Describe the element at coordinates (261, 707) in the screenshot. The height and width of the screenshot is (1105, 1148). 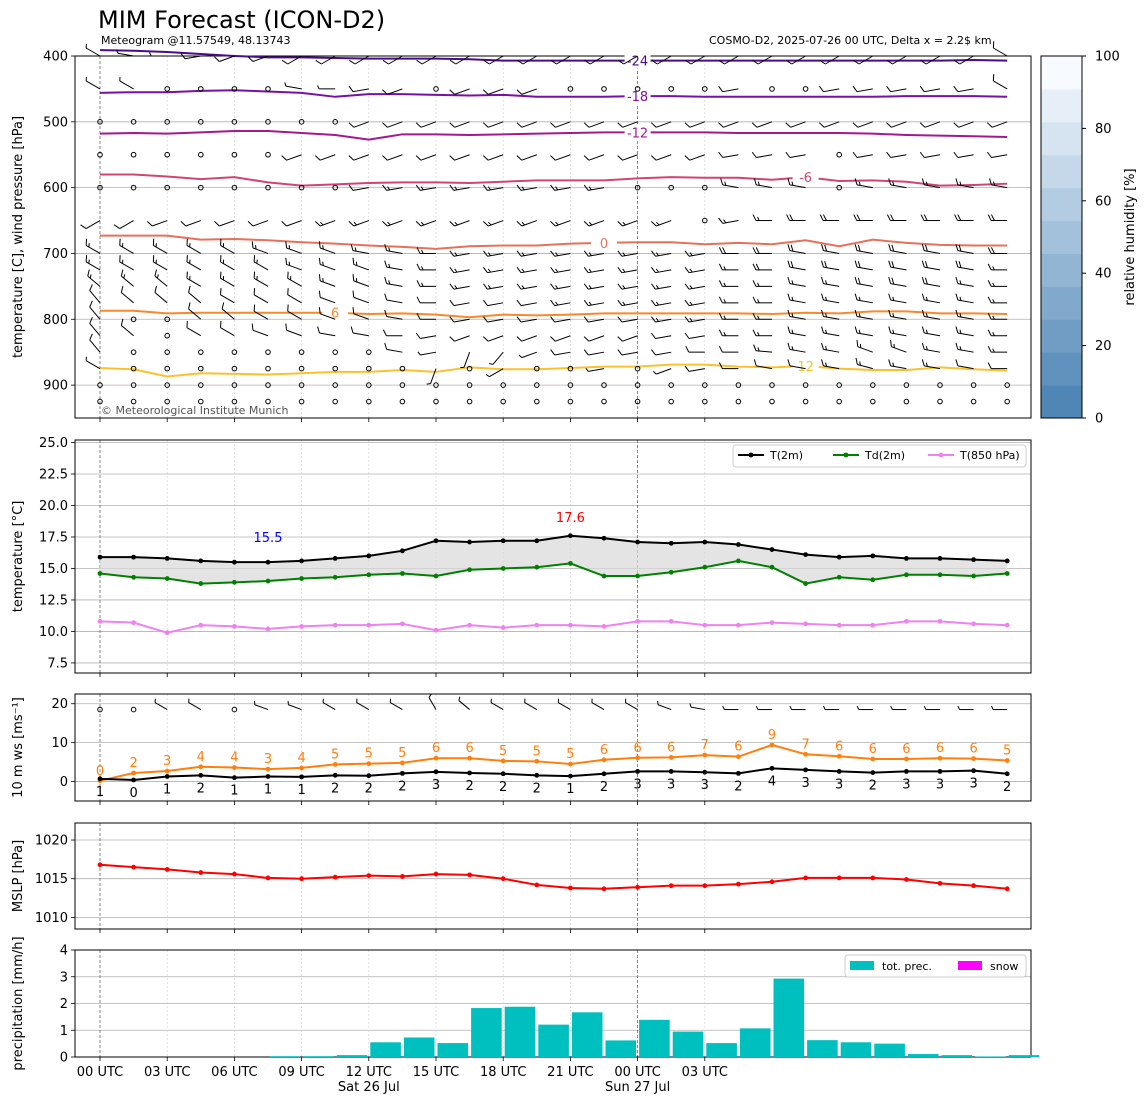
I see `wind10m-barb-shaft` at that location.